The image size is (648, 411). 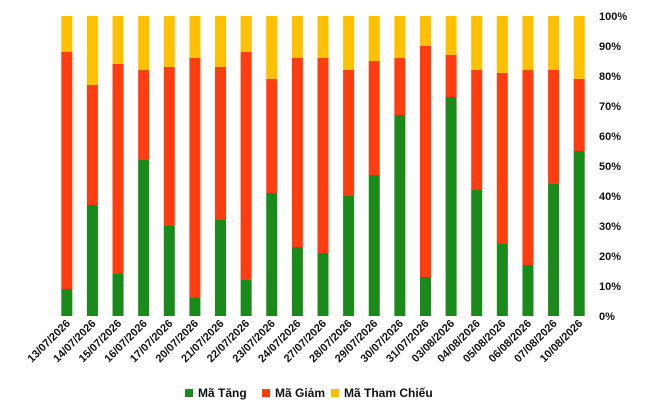 I want to click on bar-segment-1-31-07-2026, so click(x=425, y=296).